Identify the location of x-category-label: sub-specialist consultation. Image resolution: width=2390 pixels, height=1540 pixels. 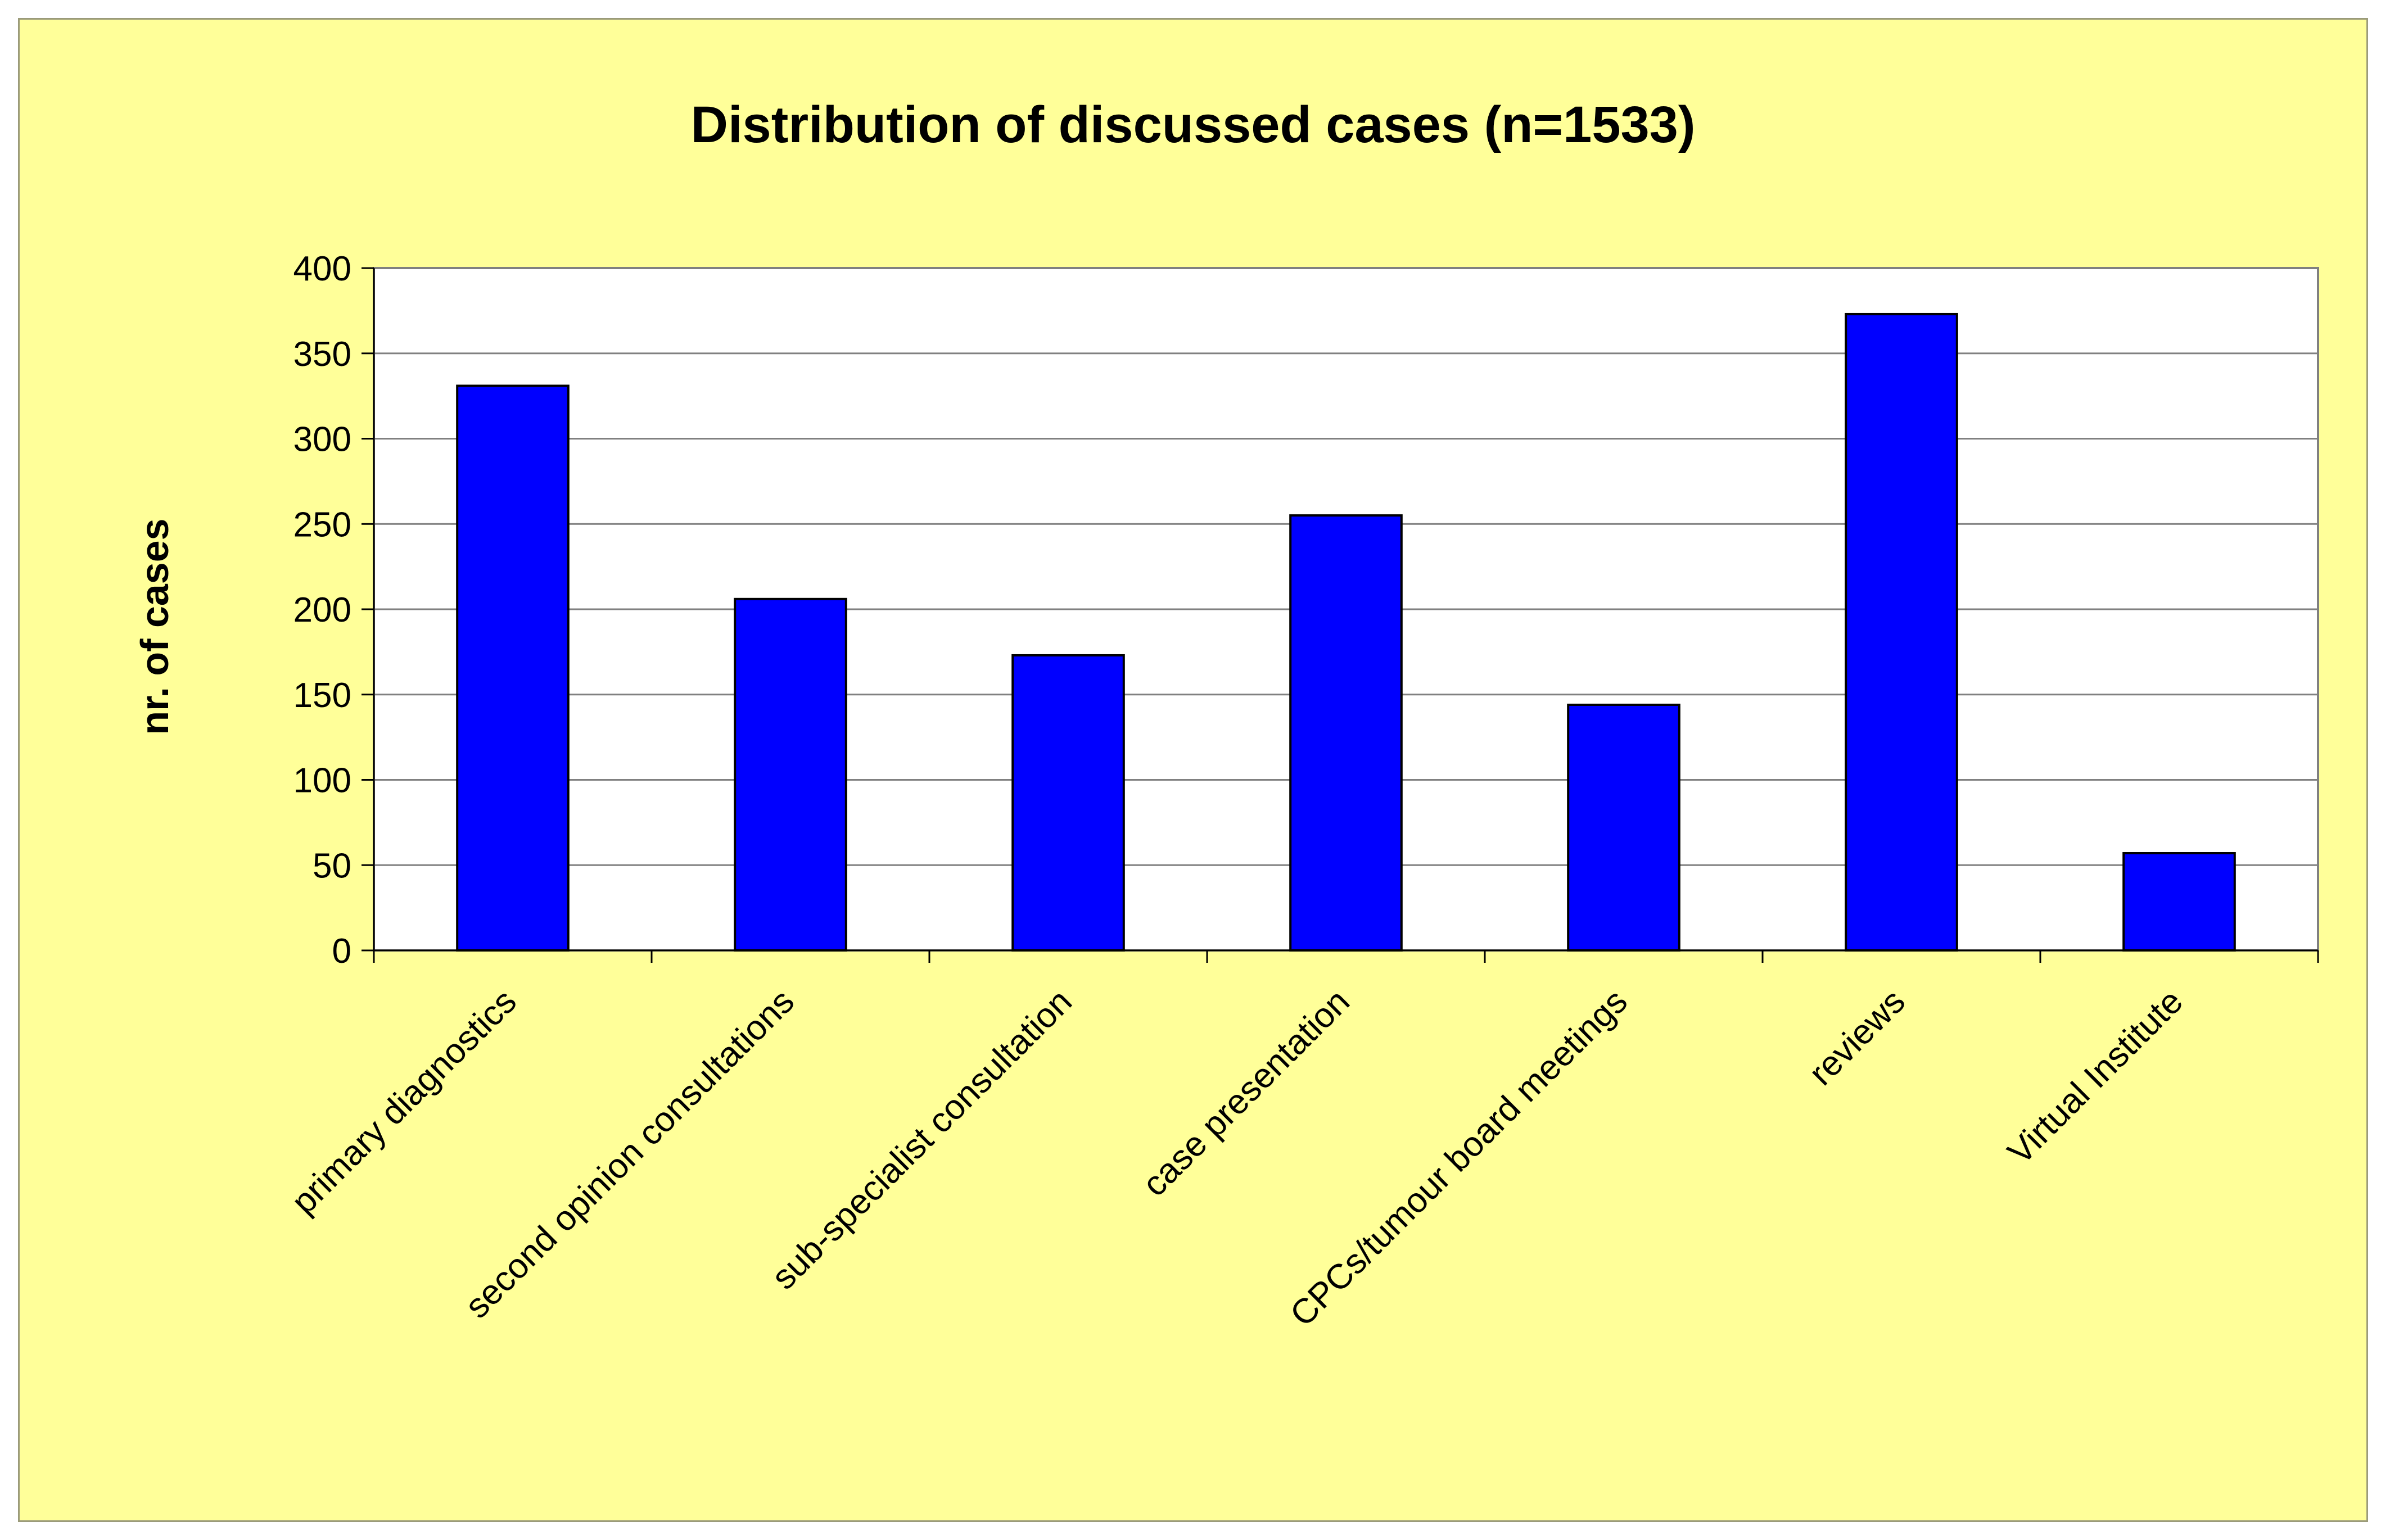
(921, 1139).